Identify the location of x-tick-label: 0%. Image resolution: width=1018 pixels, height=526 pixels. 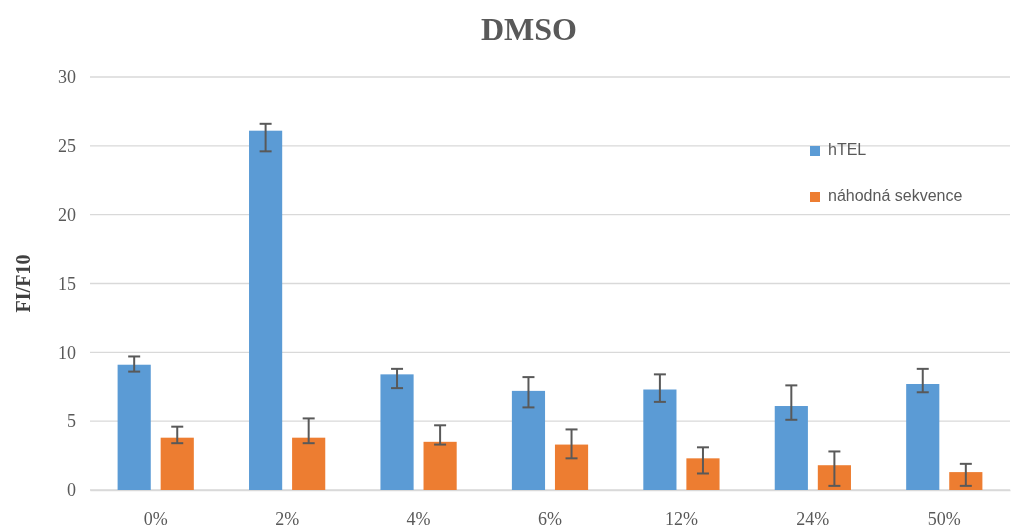
(155, 517).